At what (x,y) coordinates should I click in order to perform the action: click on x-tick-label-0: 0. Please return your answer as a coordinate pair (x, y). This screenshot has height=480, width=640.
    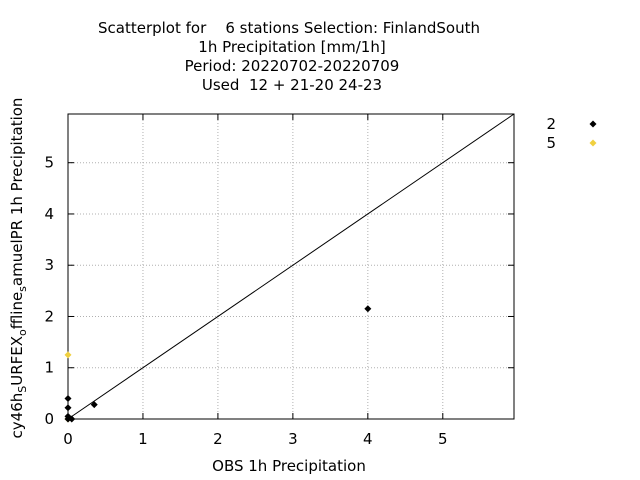
    Looking at the image, I should click on (68, 439).